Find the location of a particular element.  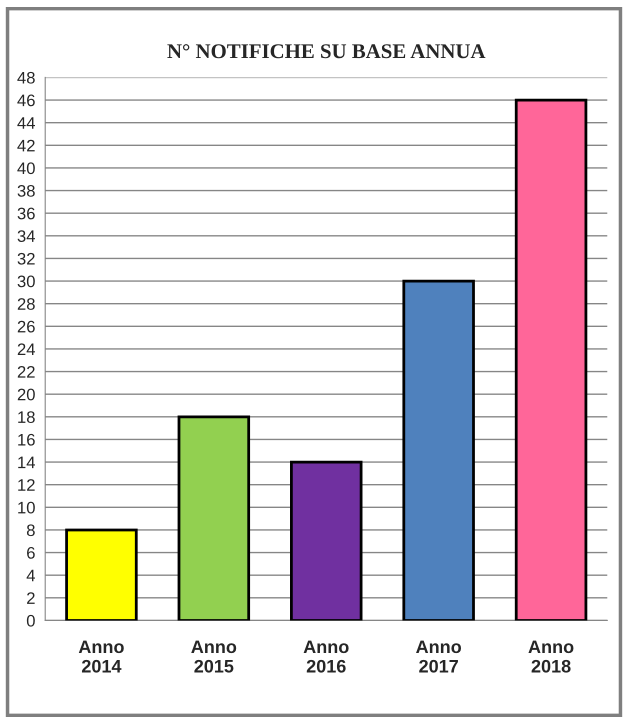

x-tick-label: Anno 2015 is located at coordinates (213, 656).